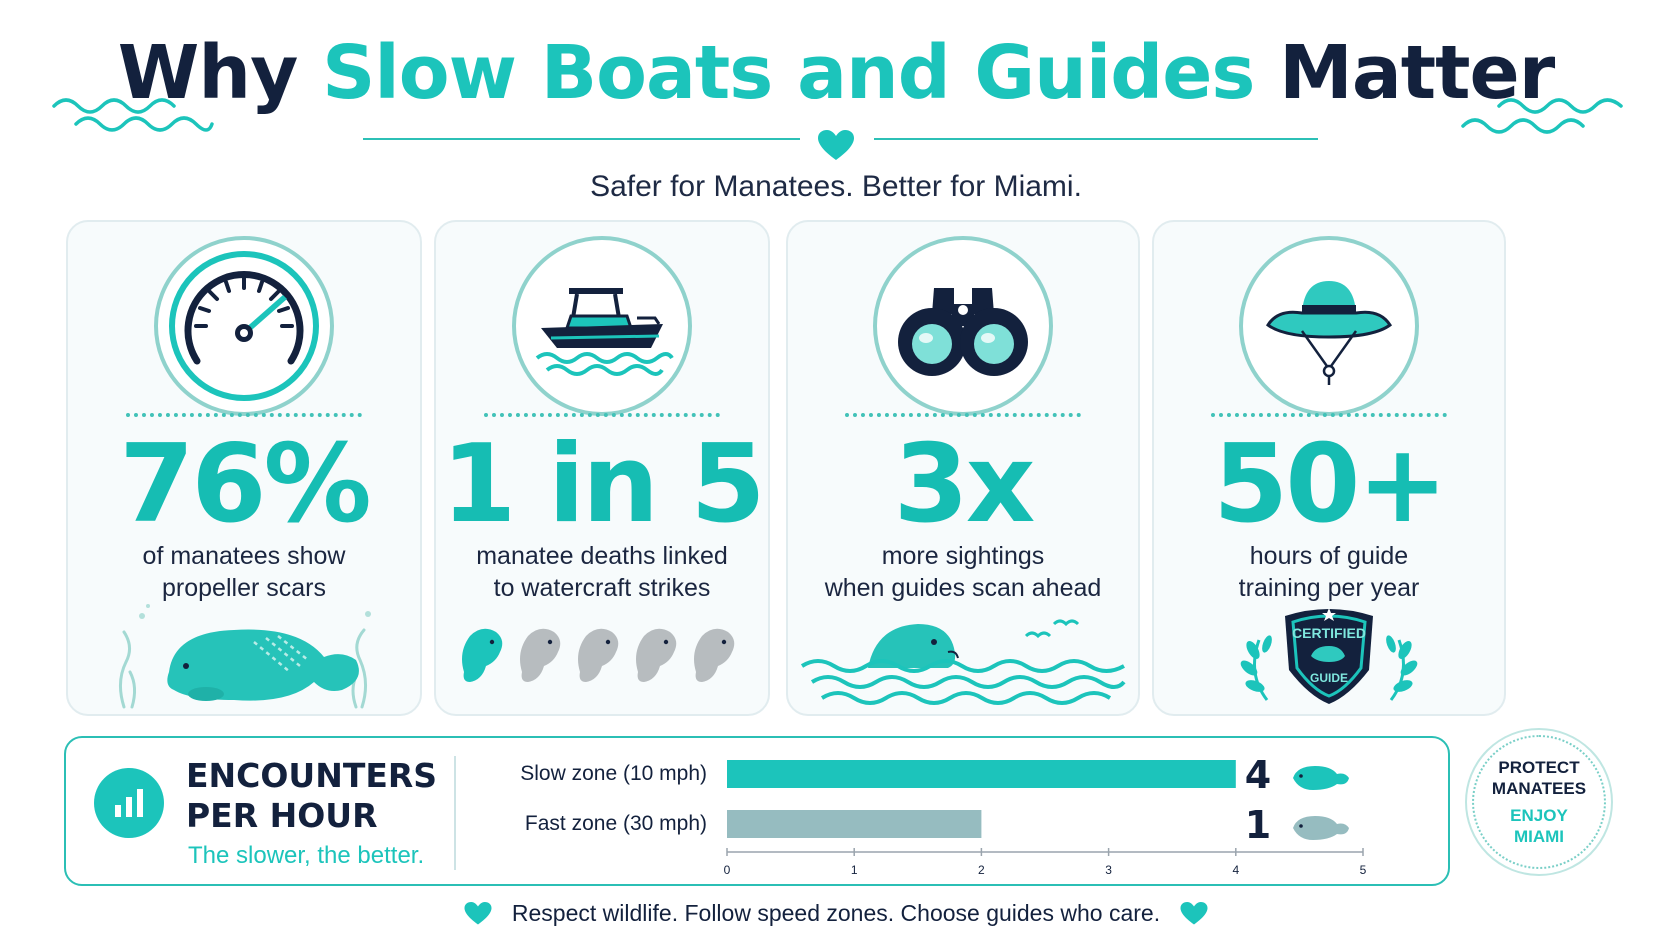 Image resolution: width=1672 pixels, height=941 pixels. Describe the element at coordinates (854, 870) in the screenshot. I see `x-tick-label: 1` at that location.